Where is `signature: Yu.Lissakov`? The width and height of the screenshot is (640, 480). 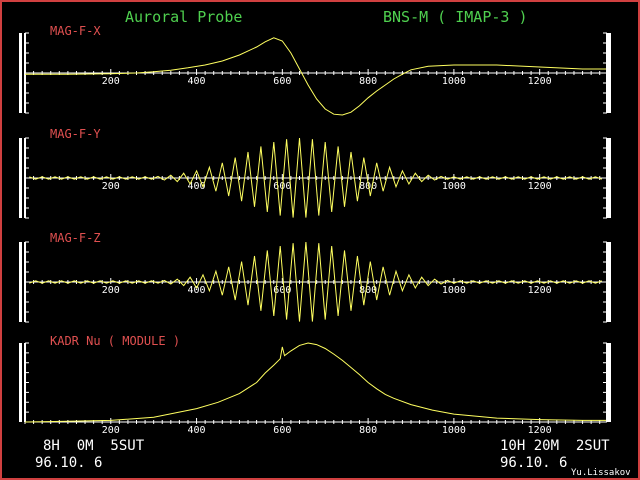 signature: Yu.Lissakov is located at coordinates (601, 473).